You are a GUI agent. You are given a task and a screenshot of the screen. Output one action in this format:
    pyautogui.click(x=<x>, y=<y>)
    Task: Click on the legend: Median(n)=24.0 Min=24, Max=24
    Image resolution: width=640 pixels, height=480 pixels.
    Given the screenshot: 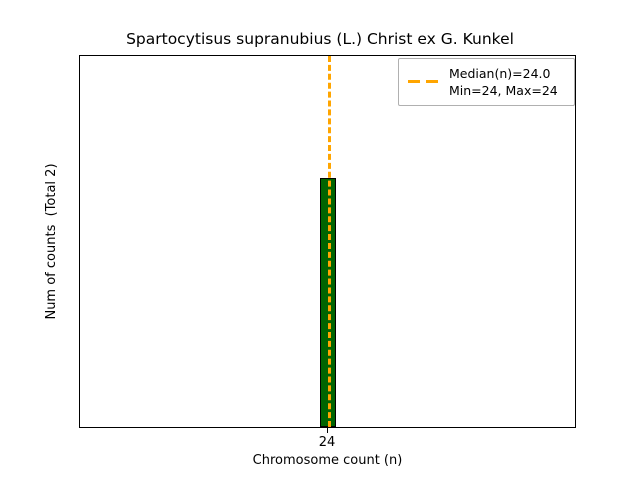 What is the action you would take?
    pyautogui.click(x=486, y=82)
    